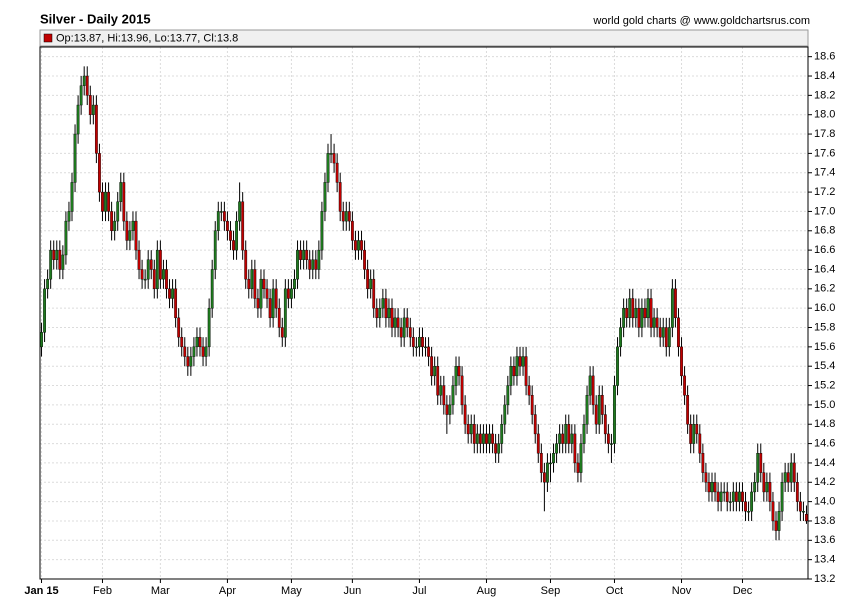  What do you see at coordinates (424, 38) in the screenshot?
I see `legend-box` at bounding box center [424, 38].